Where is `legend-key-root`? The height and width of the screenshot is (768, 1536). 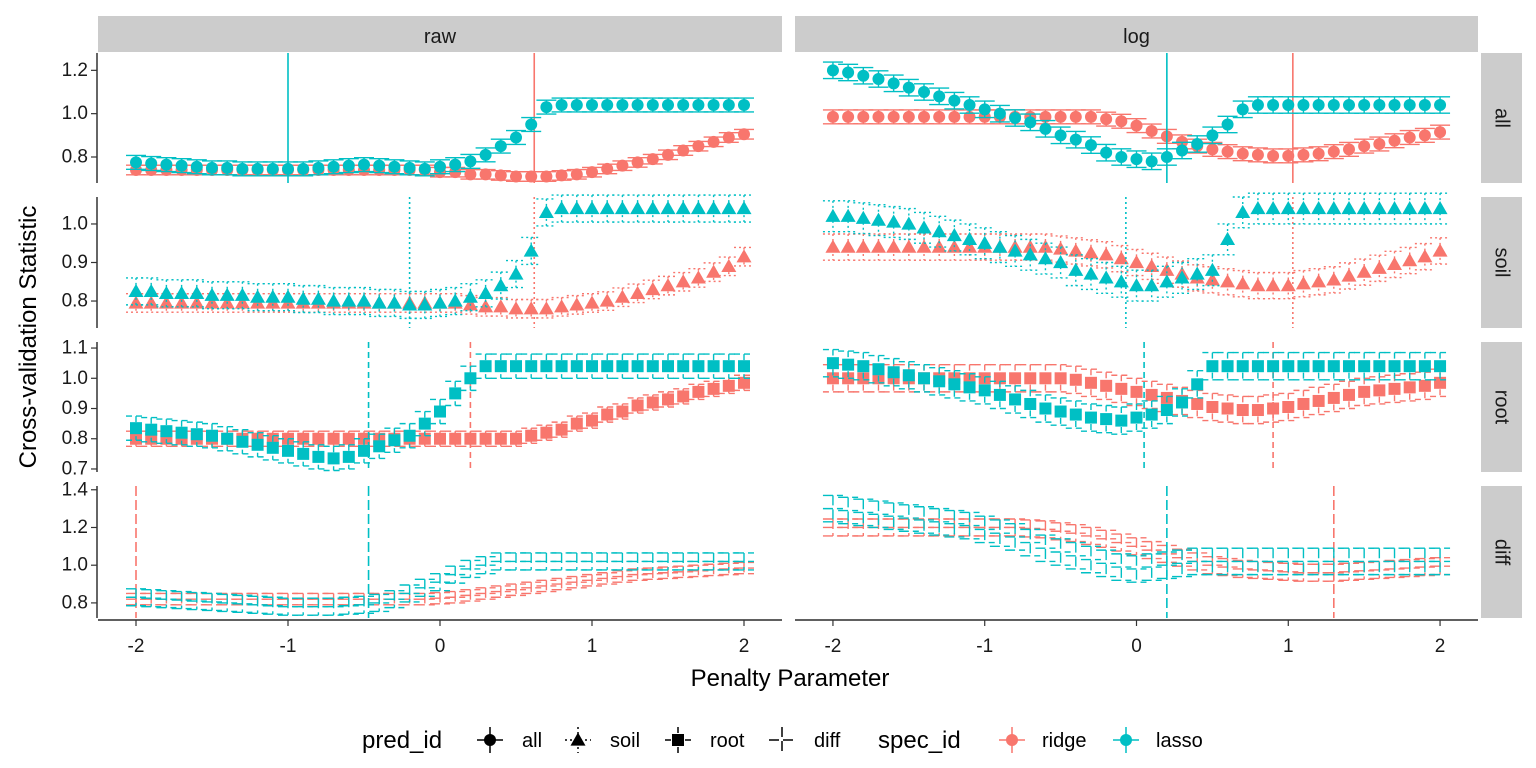
legend-key-root is located at coordinates (678, 740).